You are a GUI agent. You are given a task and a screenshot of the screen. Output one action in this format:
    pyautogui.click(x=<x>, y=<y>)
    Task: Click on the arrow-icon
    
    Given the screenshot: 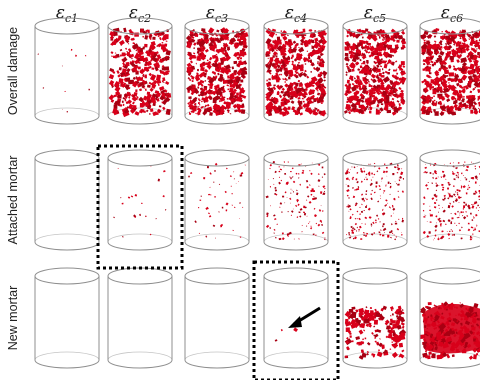 What is the action you would take?
    pyautogui.click(x=304, y=317)
    